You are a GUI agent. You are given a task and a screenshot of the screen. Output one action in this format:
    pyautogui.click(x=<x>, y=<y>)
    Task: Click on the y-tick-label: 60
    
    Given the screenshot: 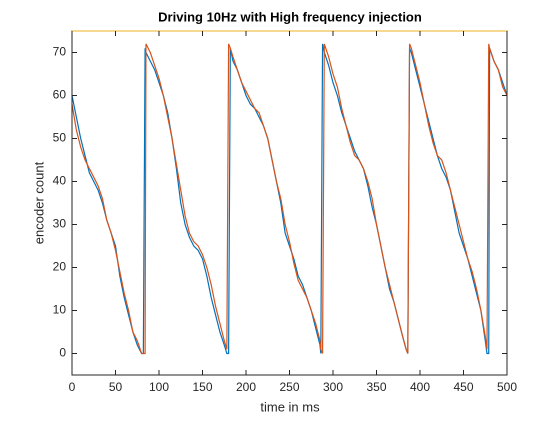 What is the action you would take?
    pyautogui.click(x=60, y=95)
    